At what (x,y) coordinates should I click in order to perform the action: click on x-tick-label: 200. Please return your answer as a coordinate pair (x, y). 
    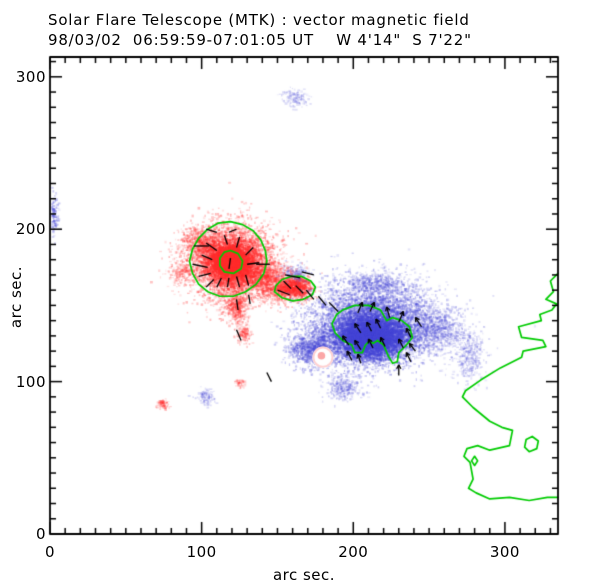
    Looking at the image, I should click on (353, 552).